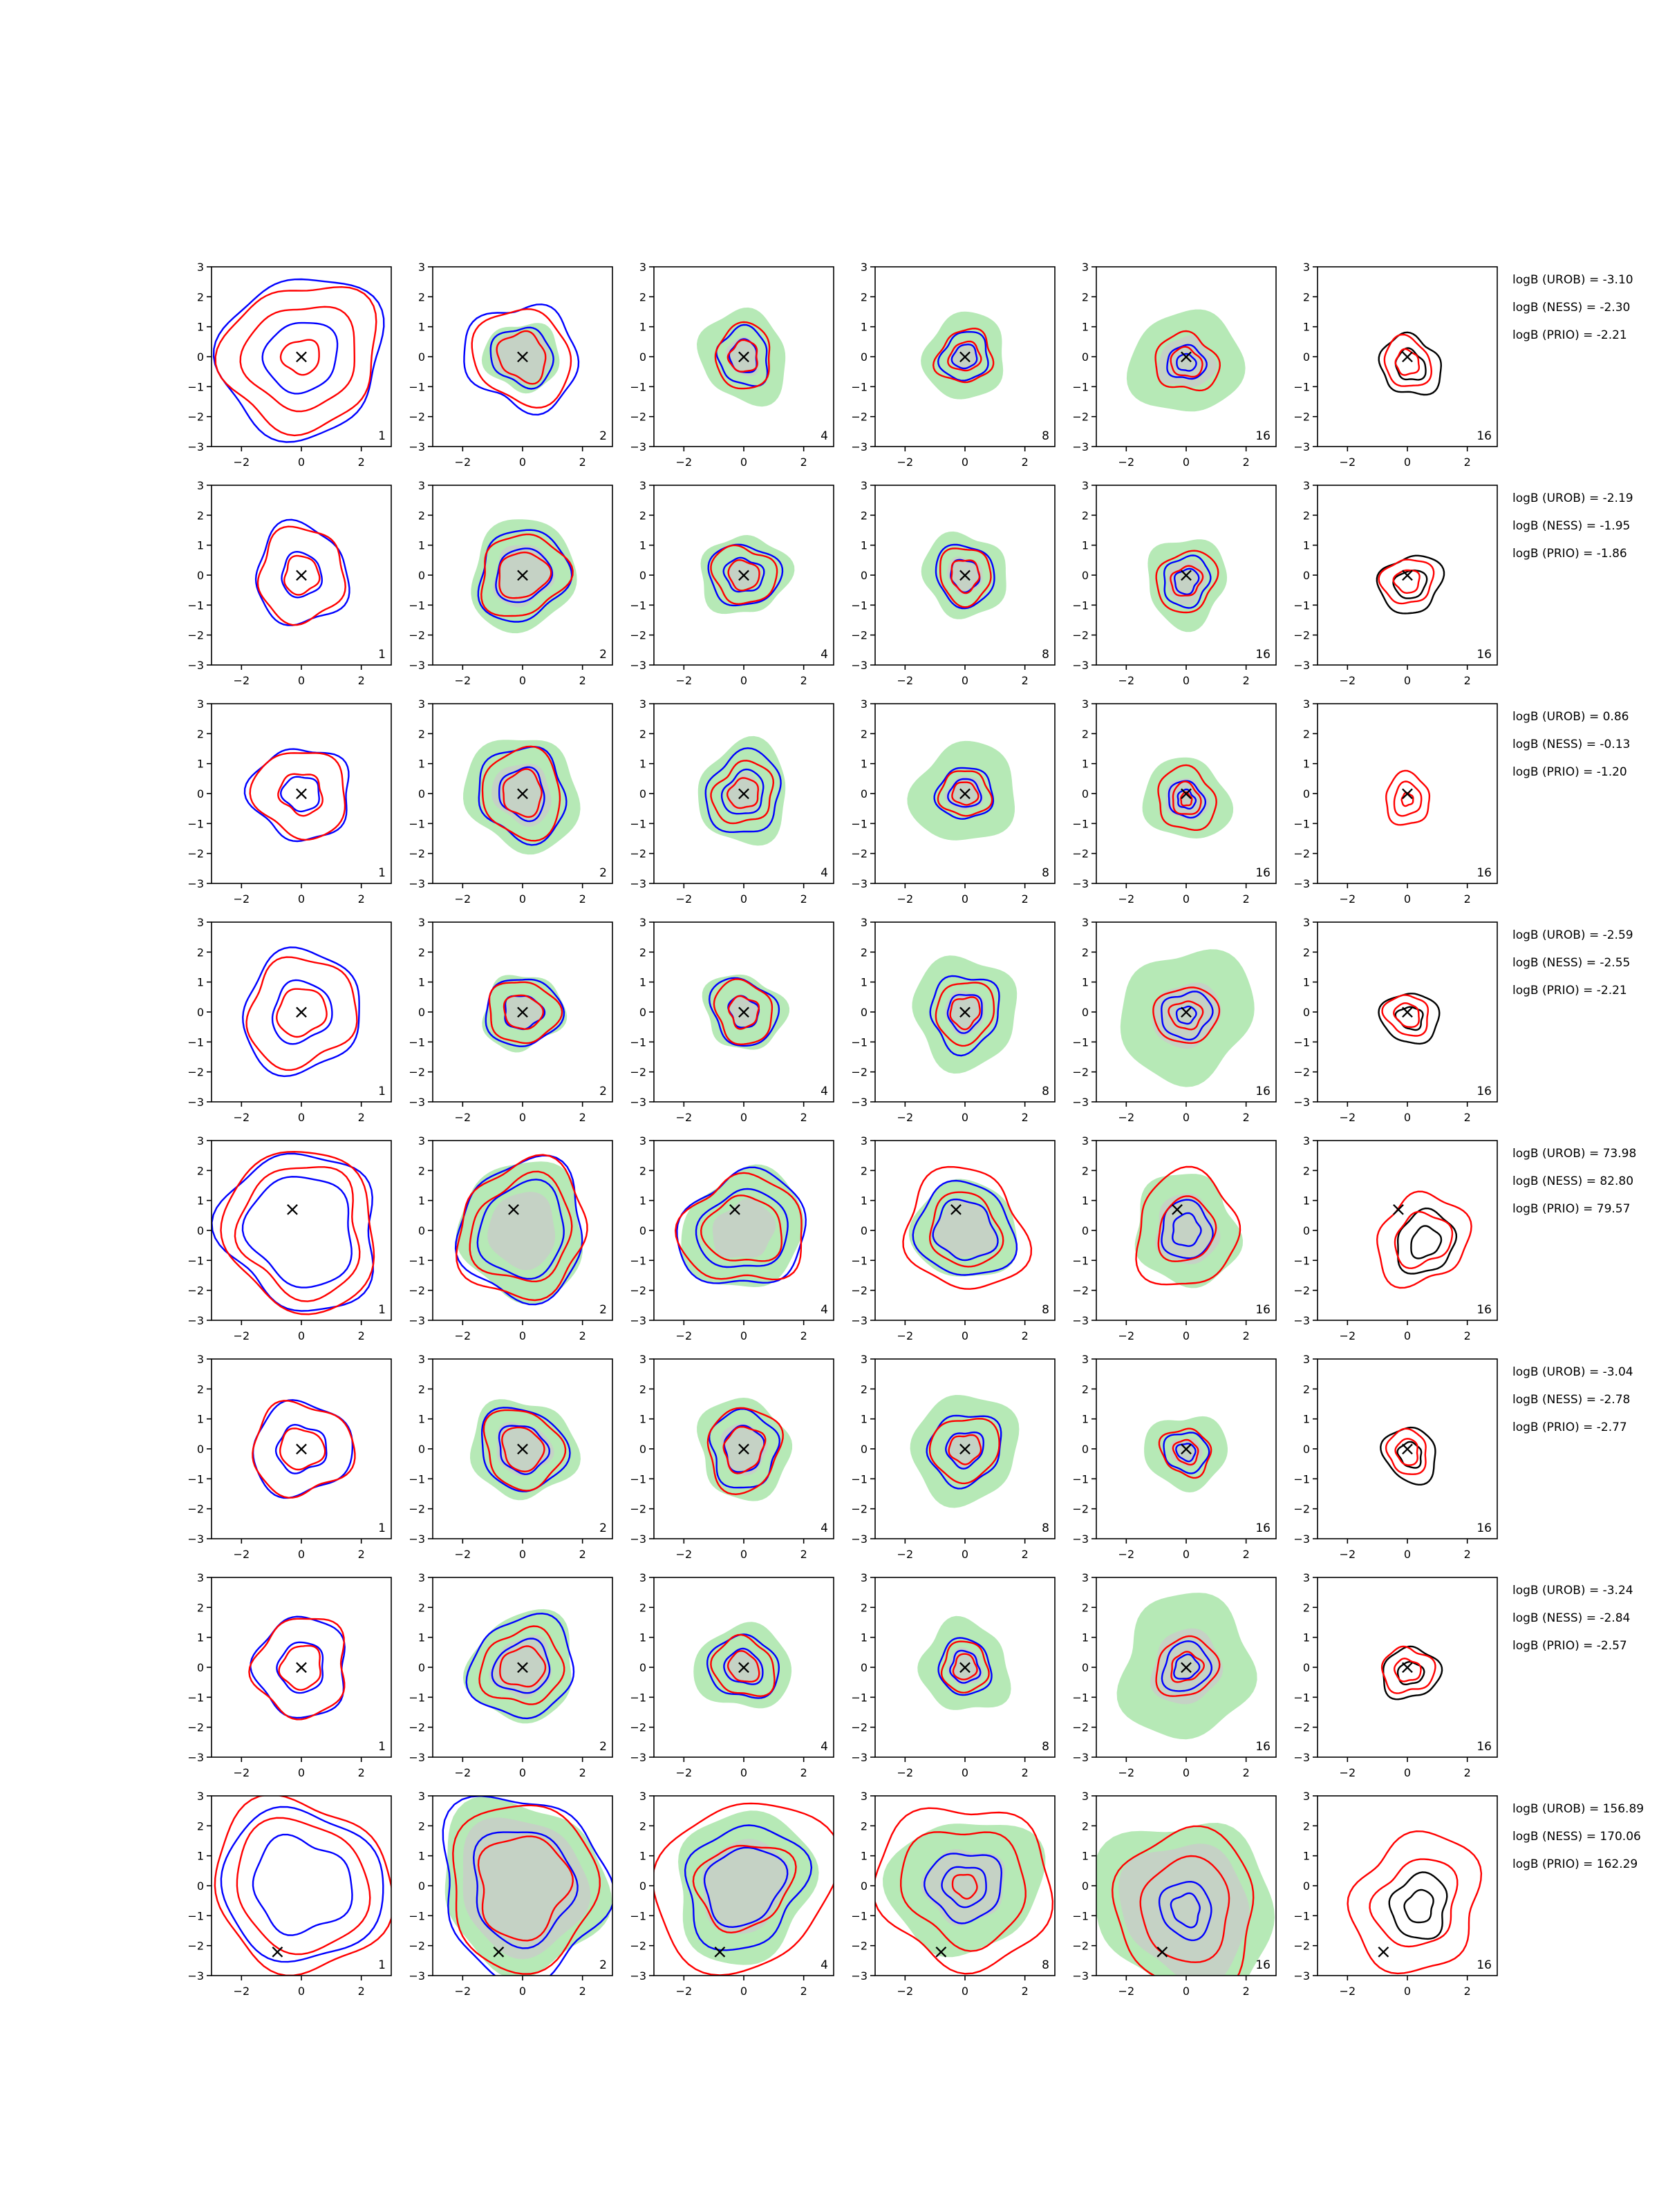 Image resolution: width=1659 pixels, height=2212 pixels. Describe the element at coordinates (1395, 1238) in the screenshot. I see `panel-r5-c6: × −2 0 2 −3 −2 −1 0 1 2 3 16` at that location.